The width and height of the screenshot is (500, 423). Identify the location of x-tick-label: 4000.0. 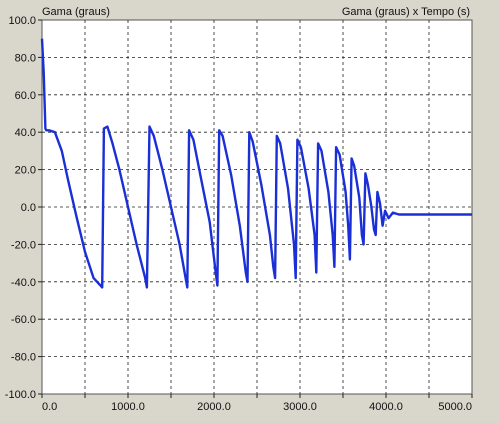
(386, 407).